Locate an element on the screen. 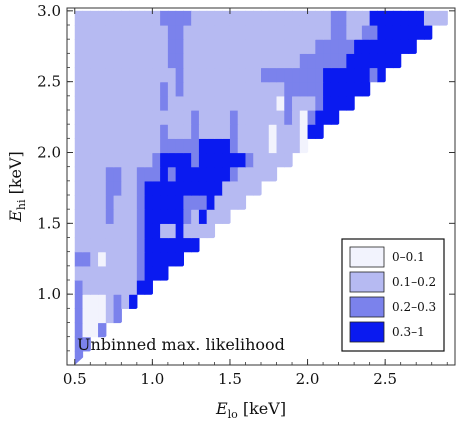 The image size is (460, 423). y-axis-title: Ehi [keV] is located at coordinates (17, 187).